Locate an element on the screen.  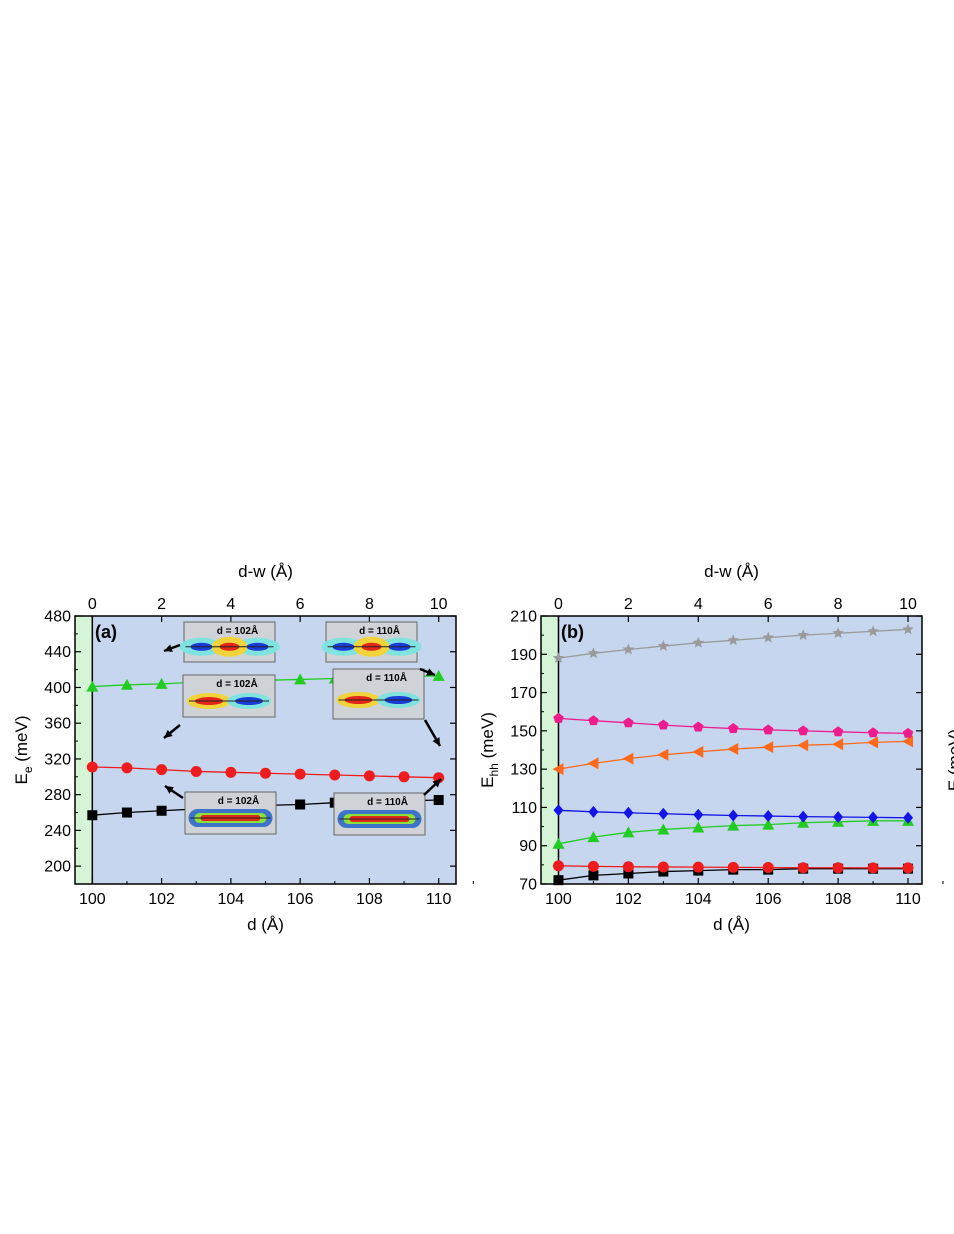
inset-label: d = 110Å is located at coordinates (379, 630).